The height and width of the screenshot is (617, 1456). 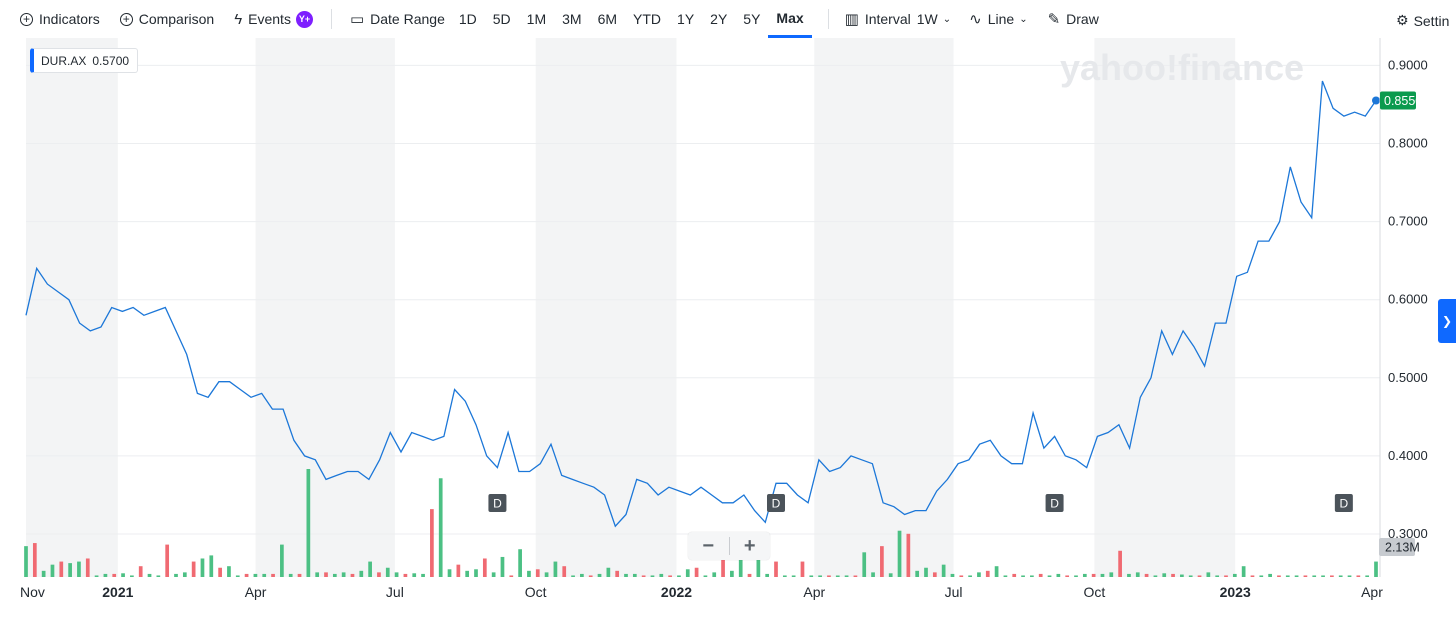 I want to click on last-price-dot, so click(x=1376, y=100).